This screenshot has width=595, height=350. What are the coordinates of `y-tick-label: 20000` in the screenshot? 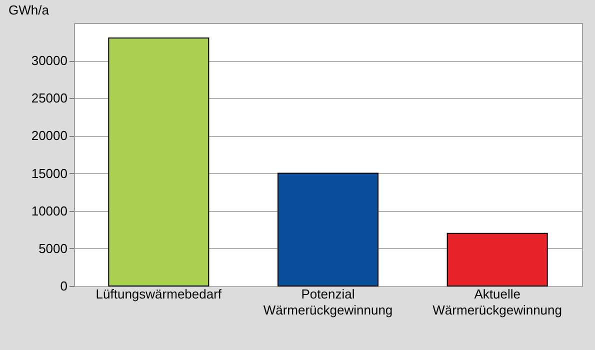 It's located at (49, 136).